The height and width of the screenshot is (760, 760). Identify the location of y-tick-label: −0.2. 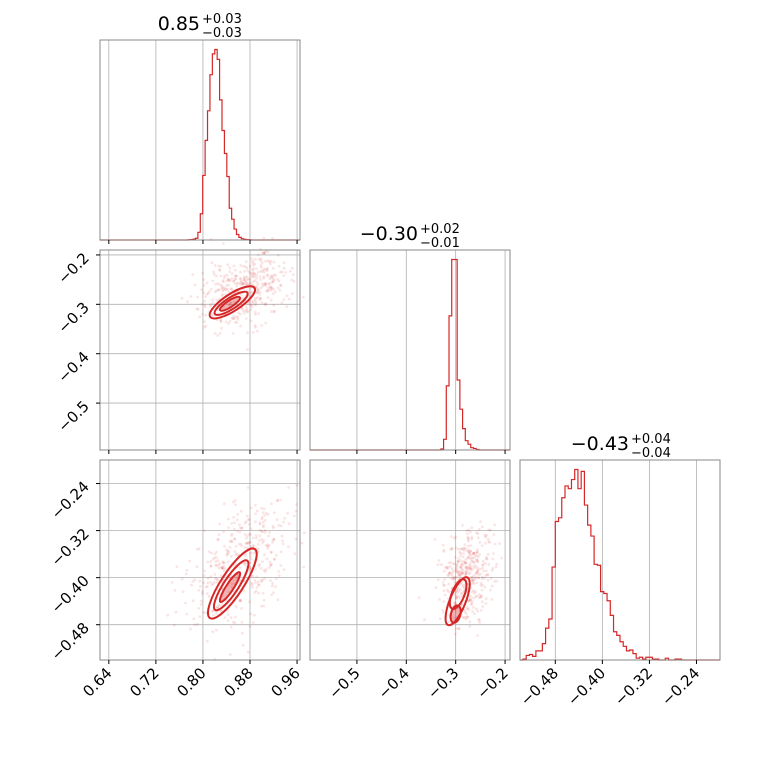
(73, 268).